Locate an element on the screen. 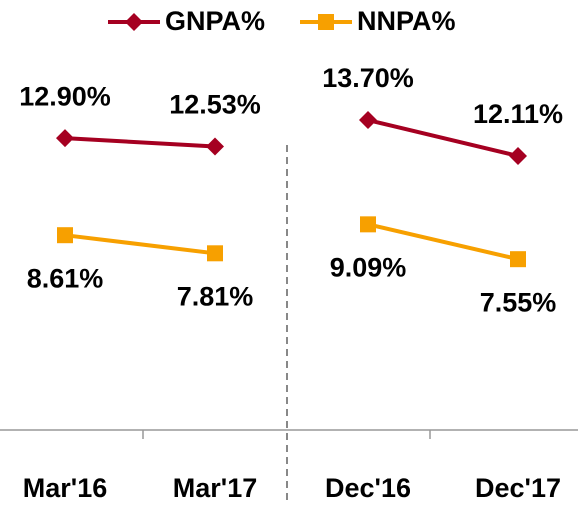  x-tick-label: Dec'17 is located at coordinates (518, 488).